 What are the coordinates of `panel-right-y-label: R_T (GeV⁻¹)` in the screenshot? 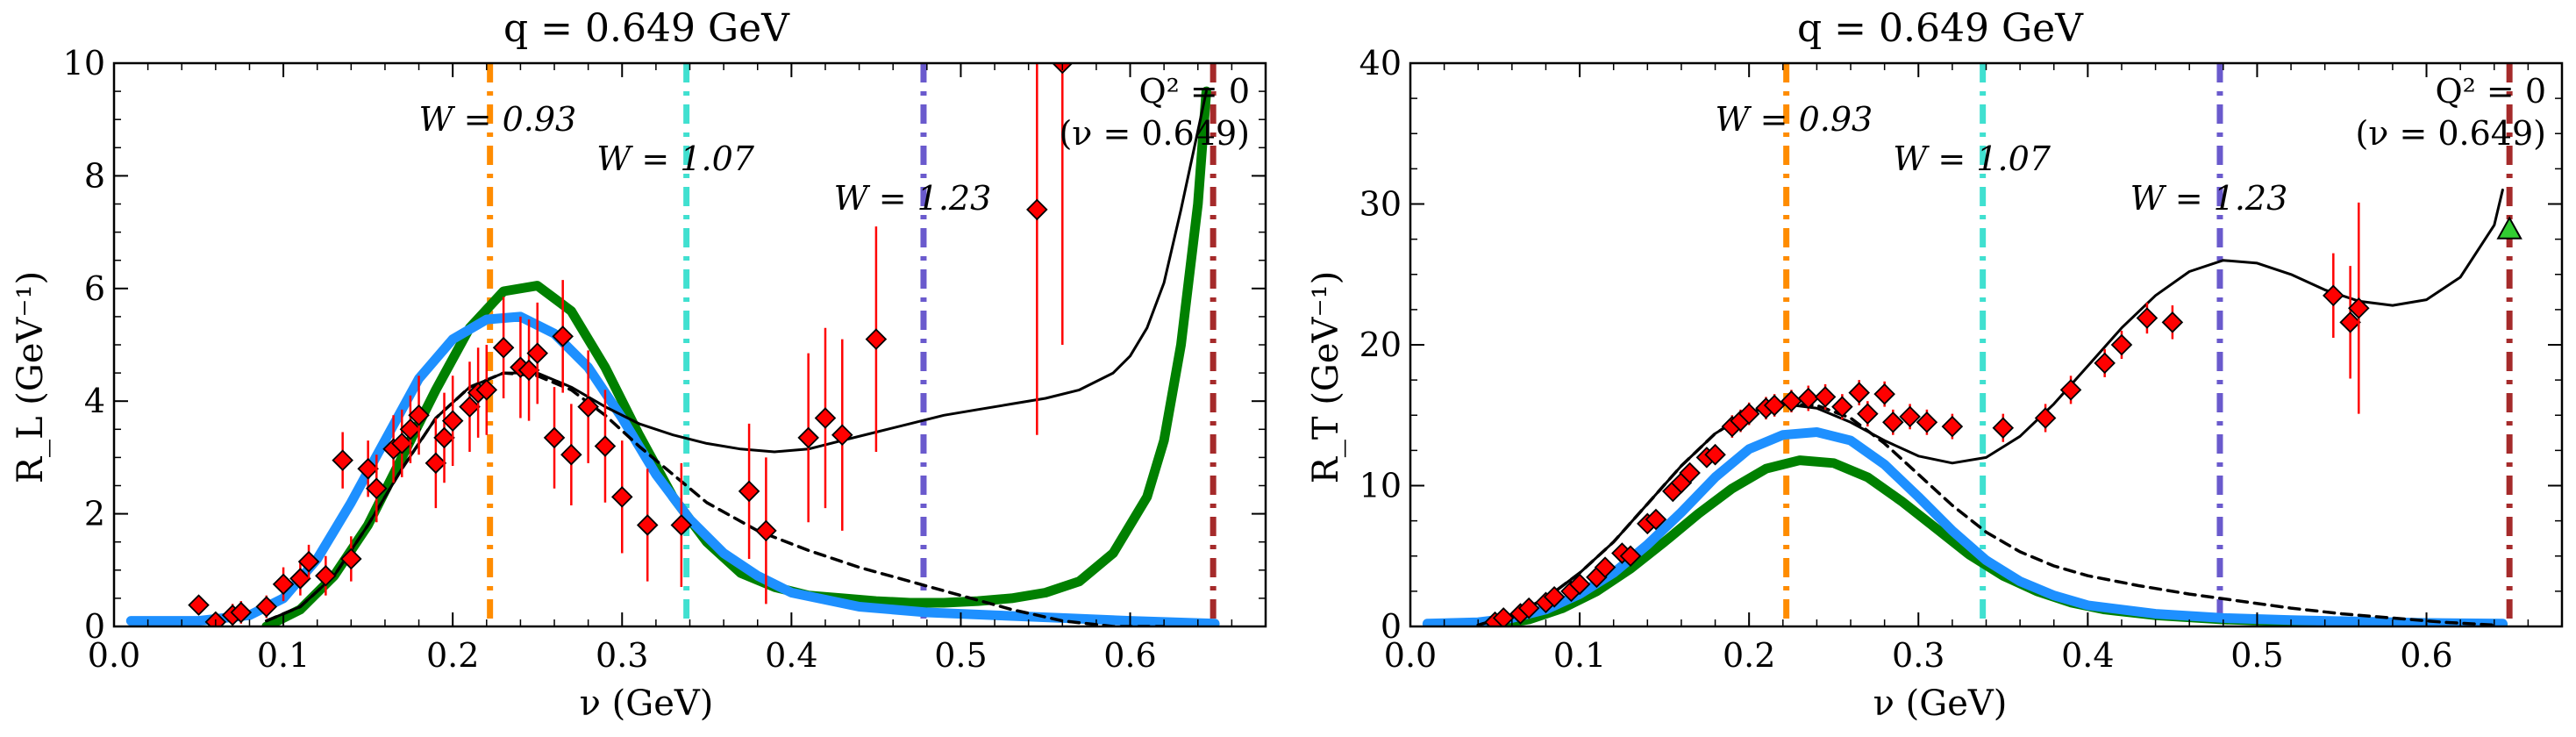 It's located at (1326, 377).